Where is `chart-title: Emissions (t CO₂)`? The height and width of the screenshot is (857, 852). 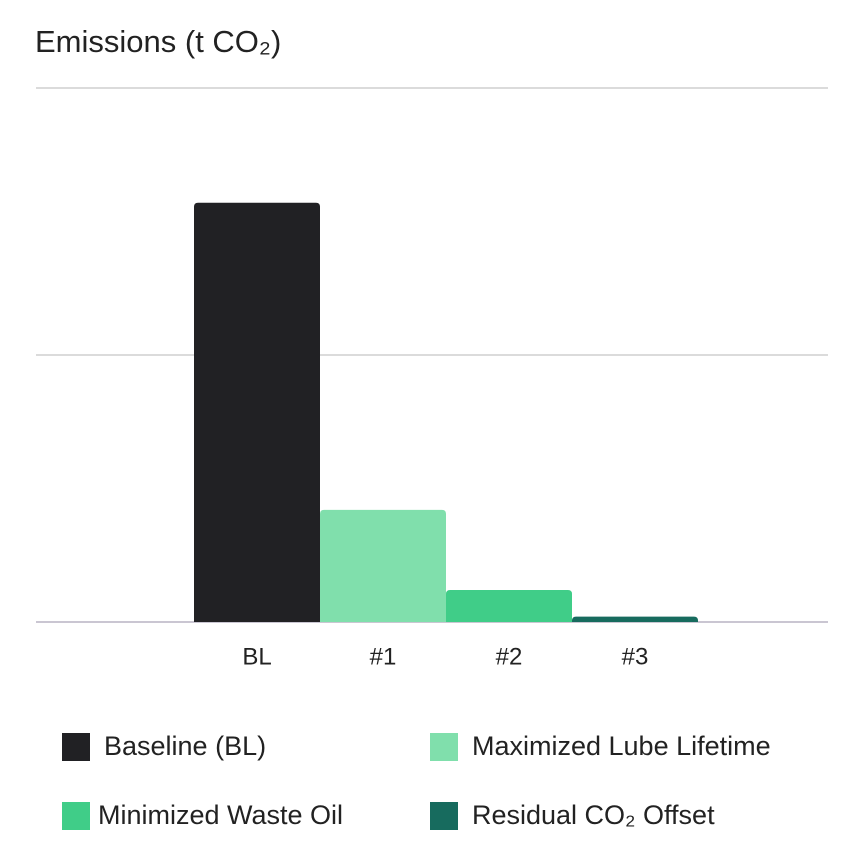 chart-title: Emissions (t CO₂) is located at coordinates (158, 41).